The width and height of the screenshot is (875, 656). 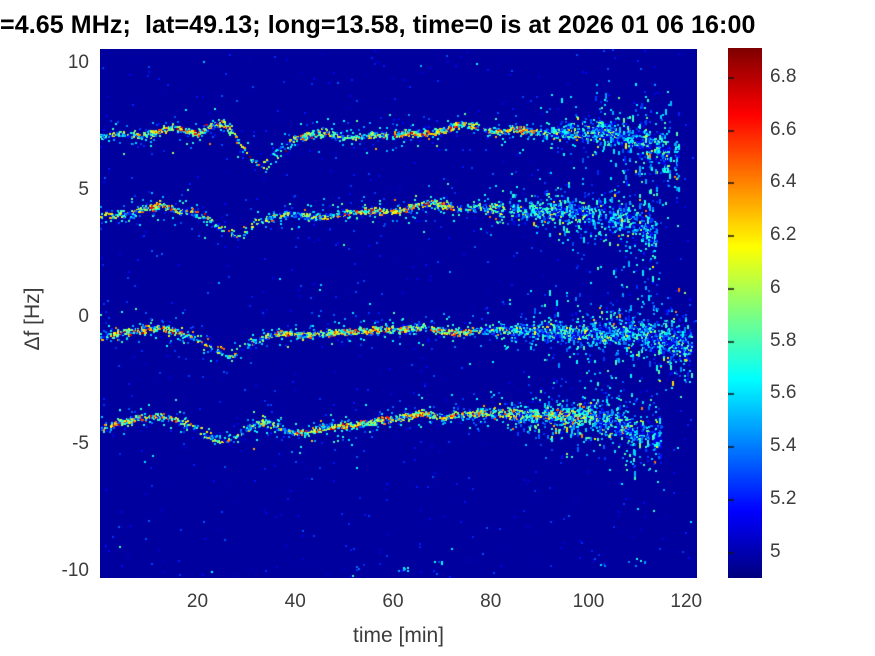 What do you see at coordinates (80, 444) in the screenshot?
I see `y-tick-label: -5` at bounding box center [80, 444].